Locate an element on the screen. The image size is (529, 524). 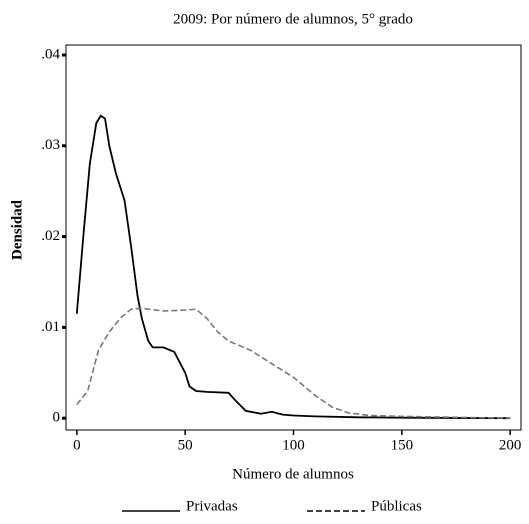
x-tick-label: 0 is located at coordinates (77, 445).